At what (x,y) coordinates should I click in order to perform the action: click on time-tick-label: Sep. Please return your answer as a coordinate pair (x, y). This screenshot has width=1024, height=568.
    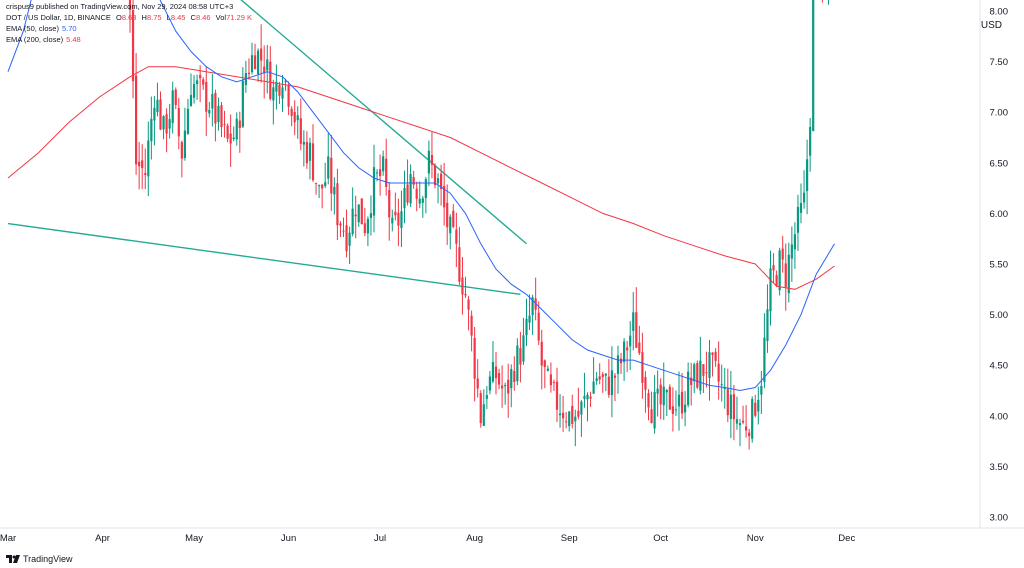
    Looking at the image, I should click on (569, 538).